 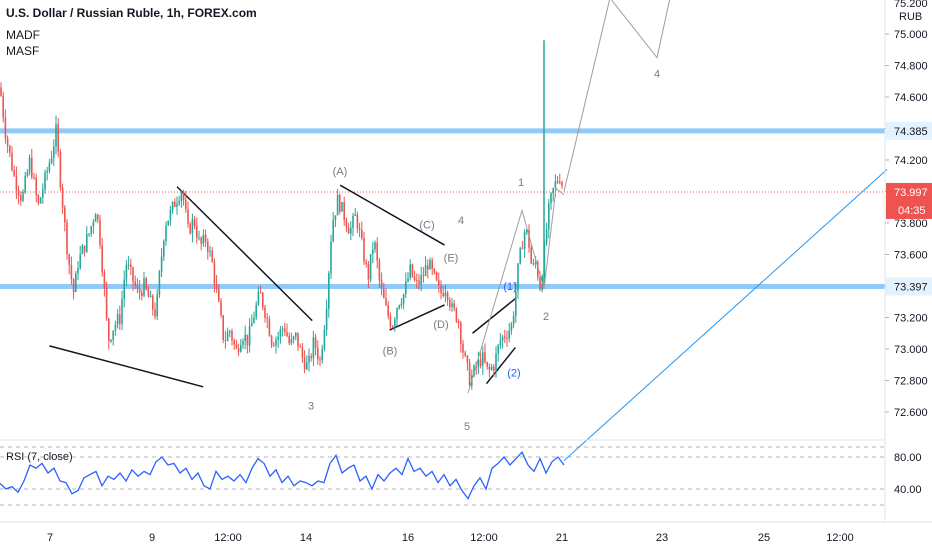 I want to click on last-price-badge, so click(x=909, y=200).